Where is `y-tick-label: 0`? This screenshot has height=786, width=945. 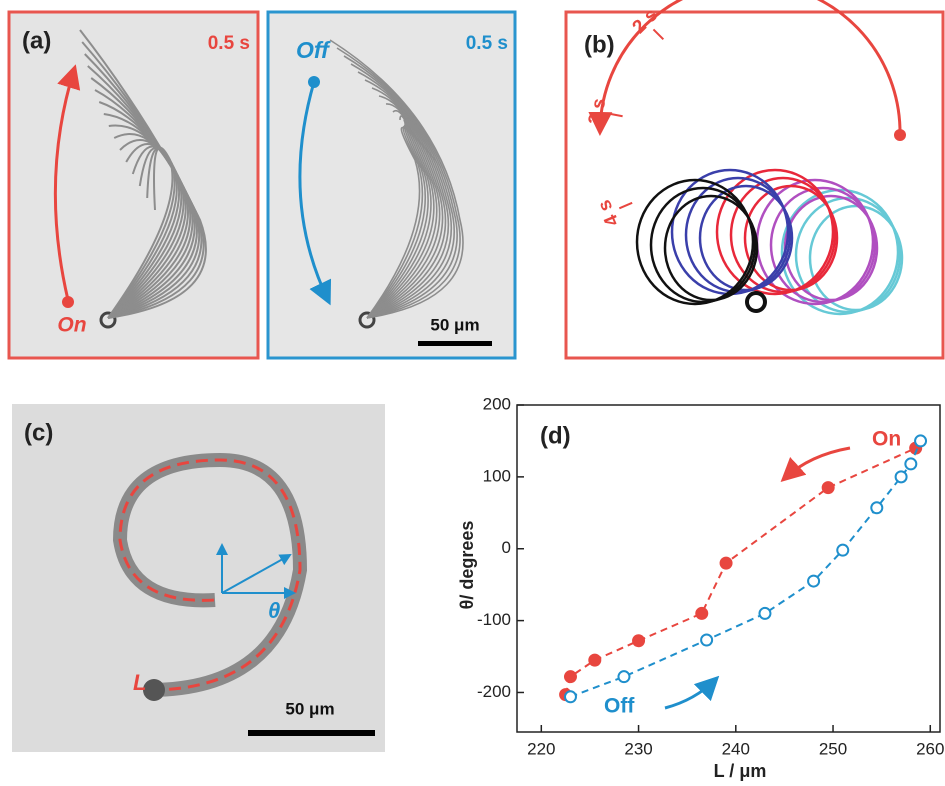
y-tick-label: 0 is located at coordinates (506, 547).